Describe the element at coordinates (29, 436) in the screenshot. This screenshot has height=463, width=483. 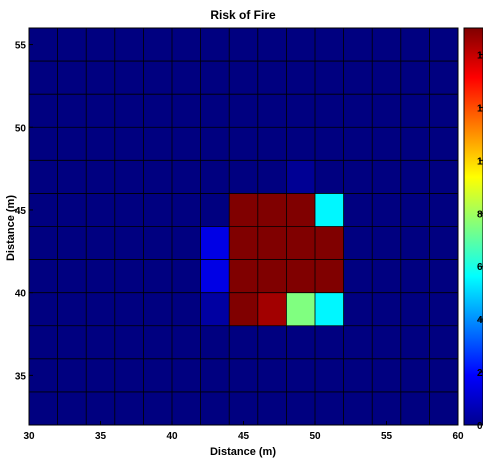
I see `x-tick-label: 30` at that location.